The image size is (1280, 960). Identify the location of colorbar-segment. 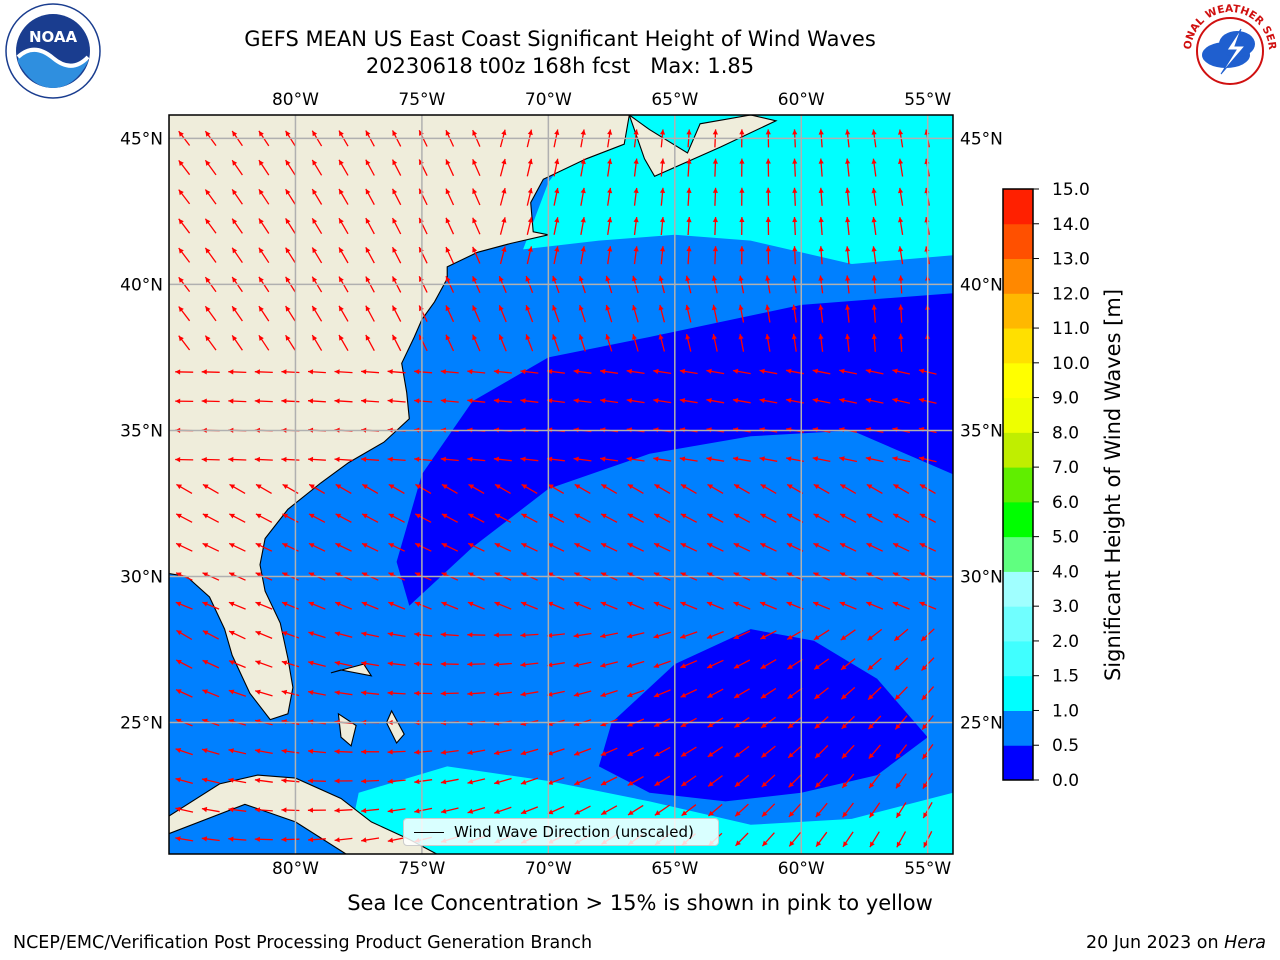
(1018, 207).